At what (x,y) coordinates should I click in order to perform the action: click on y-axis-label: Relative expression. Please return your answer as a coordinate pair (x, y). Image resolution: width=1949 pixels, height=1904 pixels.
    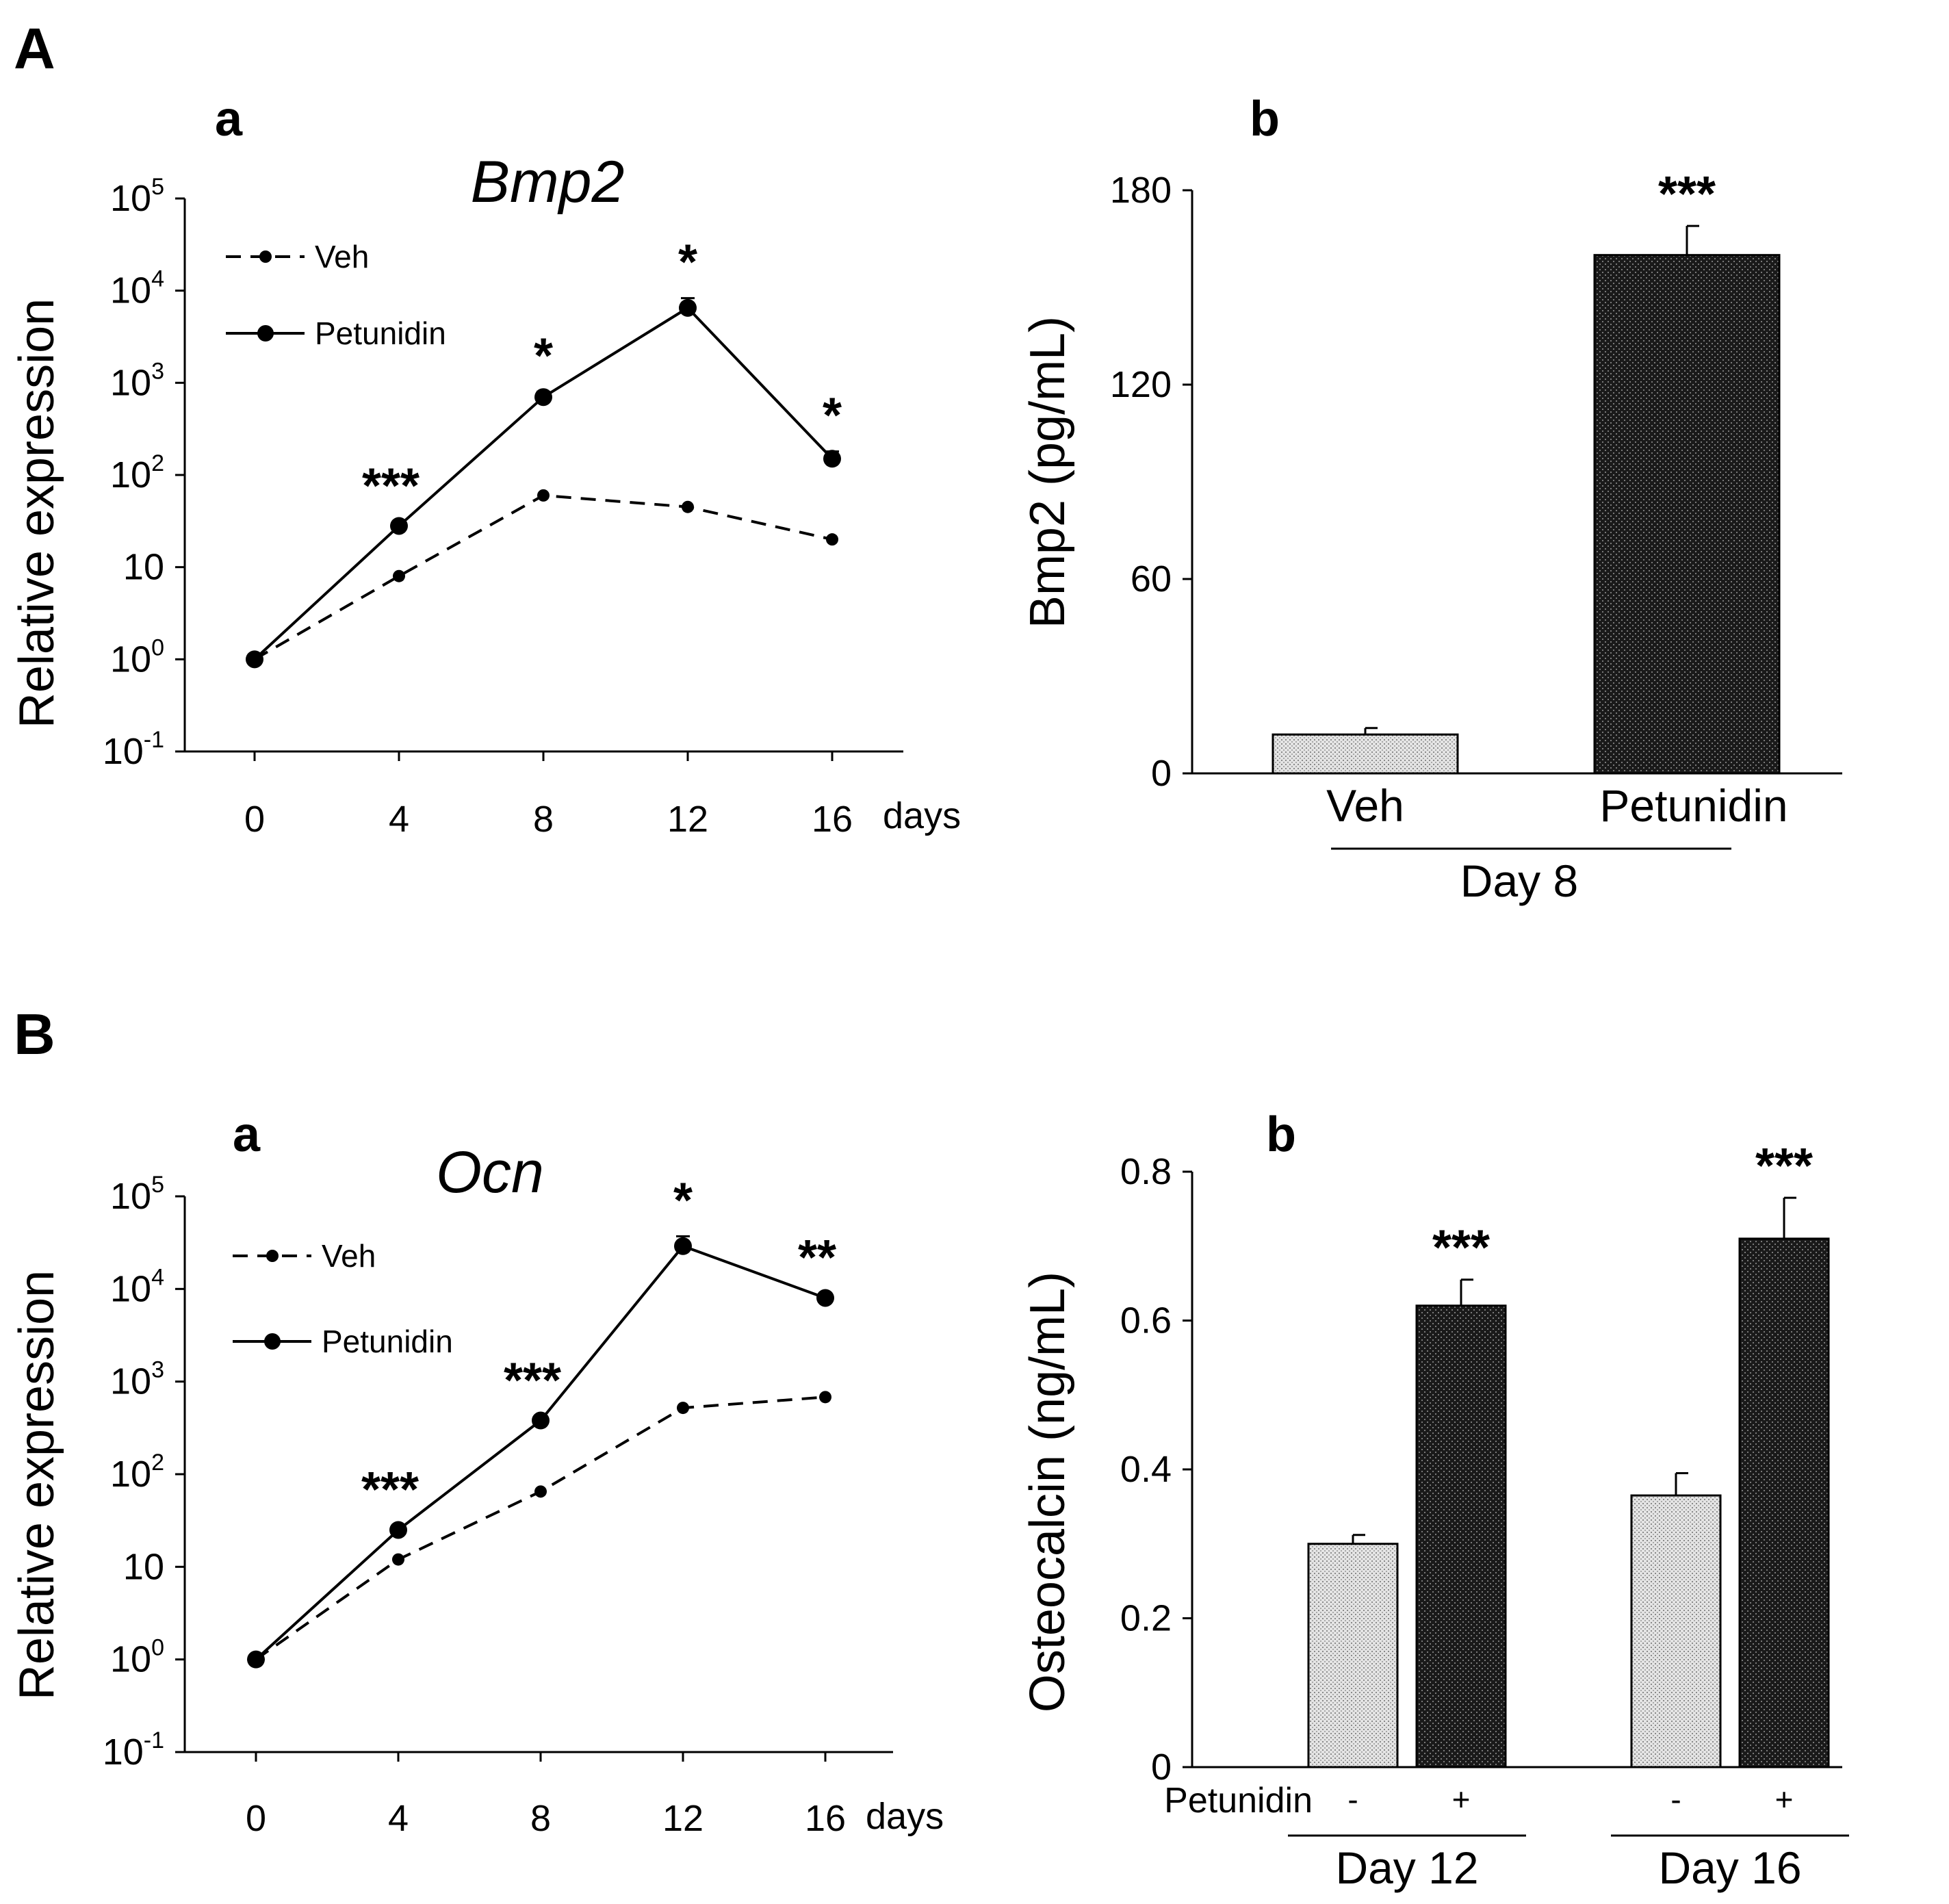
    Looking at the image, I should click on (37, 513).